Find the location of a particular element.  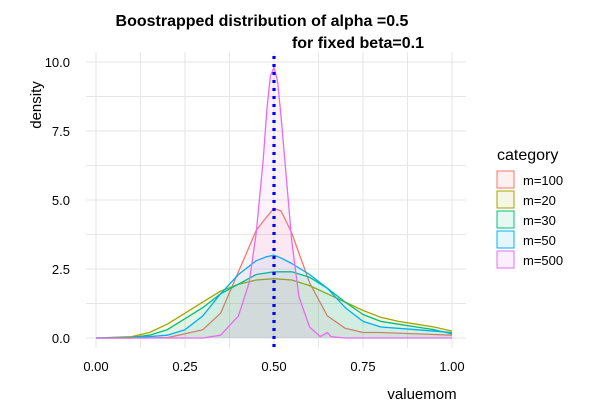

legend-label-m-20: m=20 is located at coordinates (539, 200).